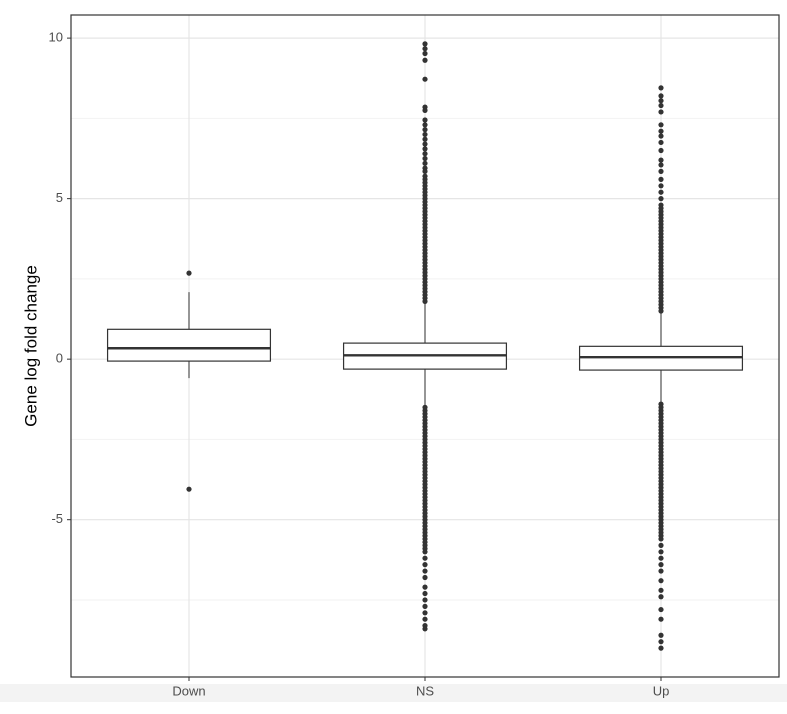  Describe the element at coordinates (30, 346) in the screenshot. I see `y-axis-label: Gene log fold change` at that location.